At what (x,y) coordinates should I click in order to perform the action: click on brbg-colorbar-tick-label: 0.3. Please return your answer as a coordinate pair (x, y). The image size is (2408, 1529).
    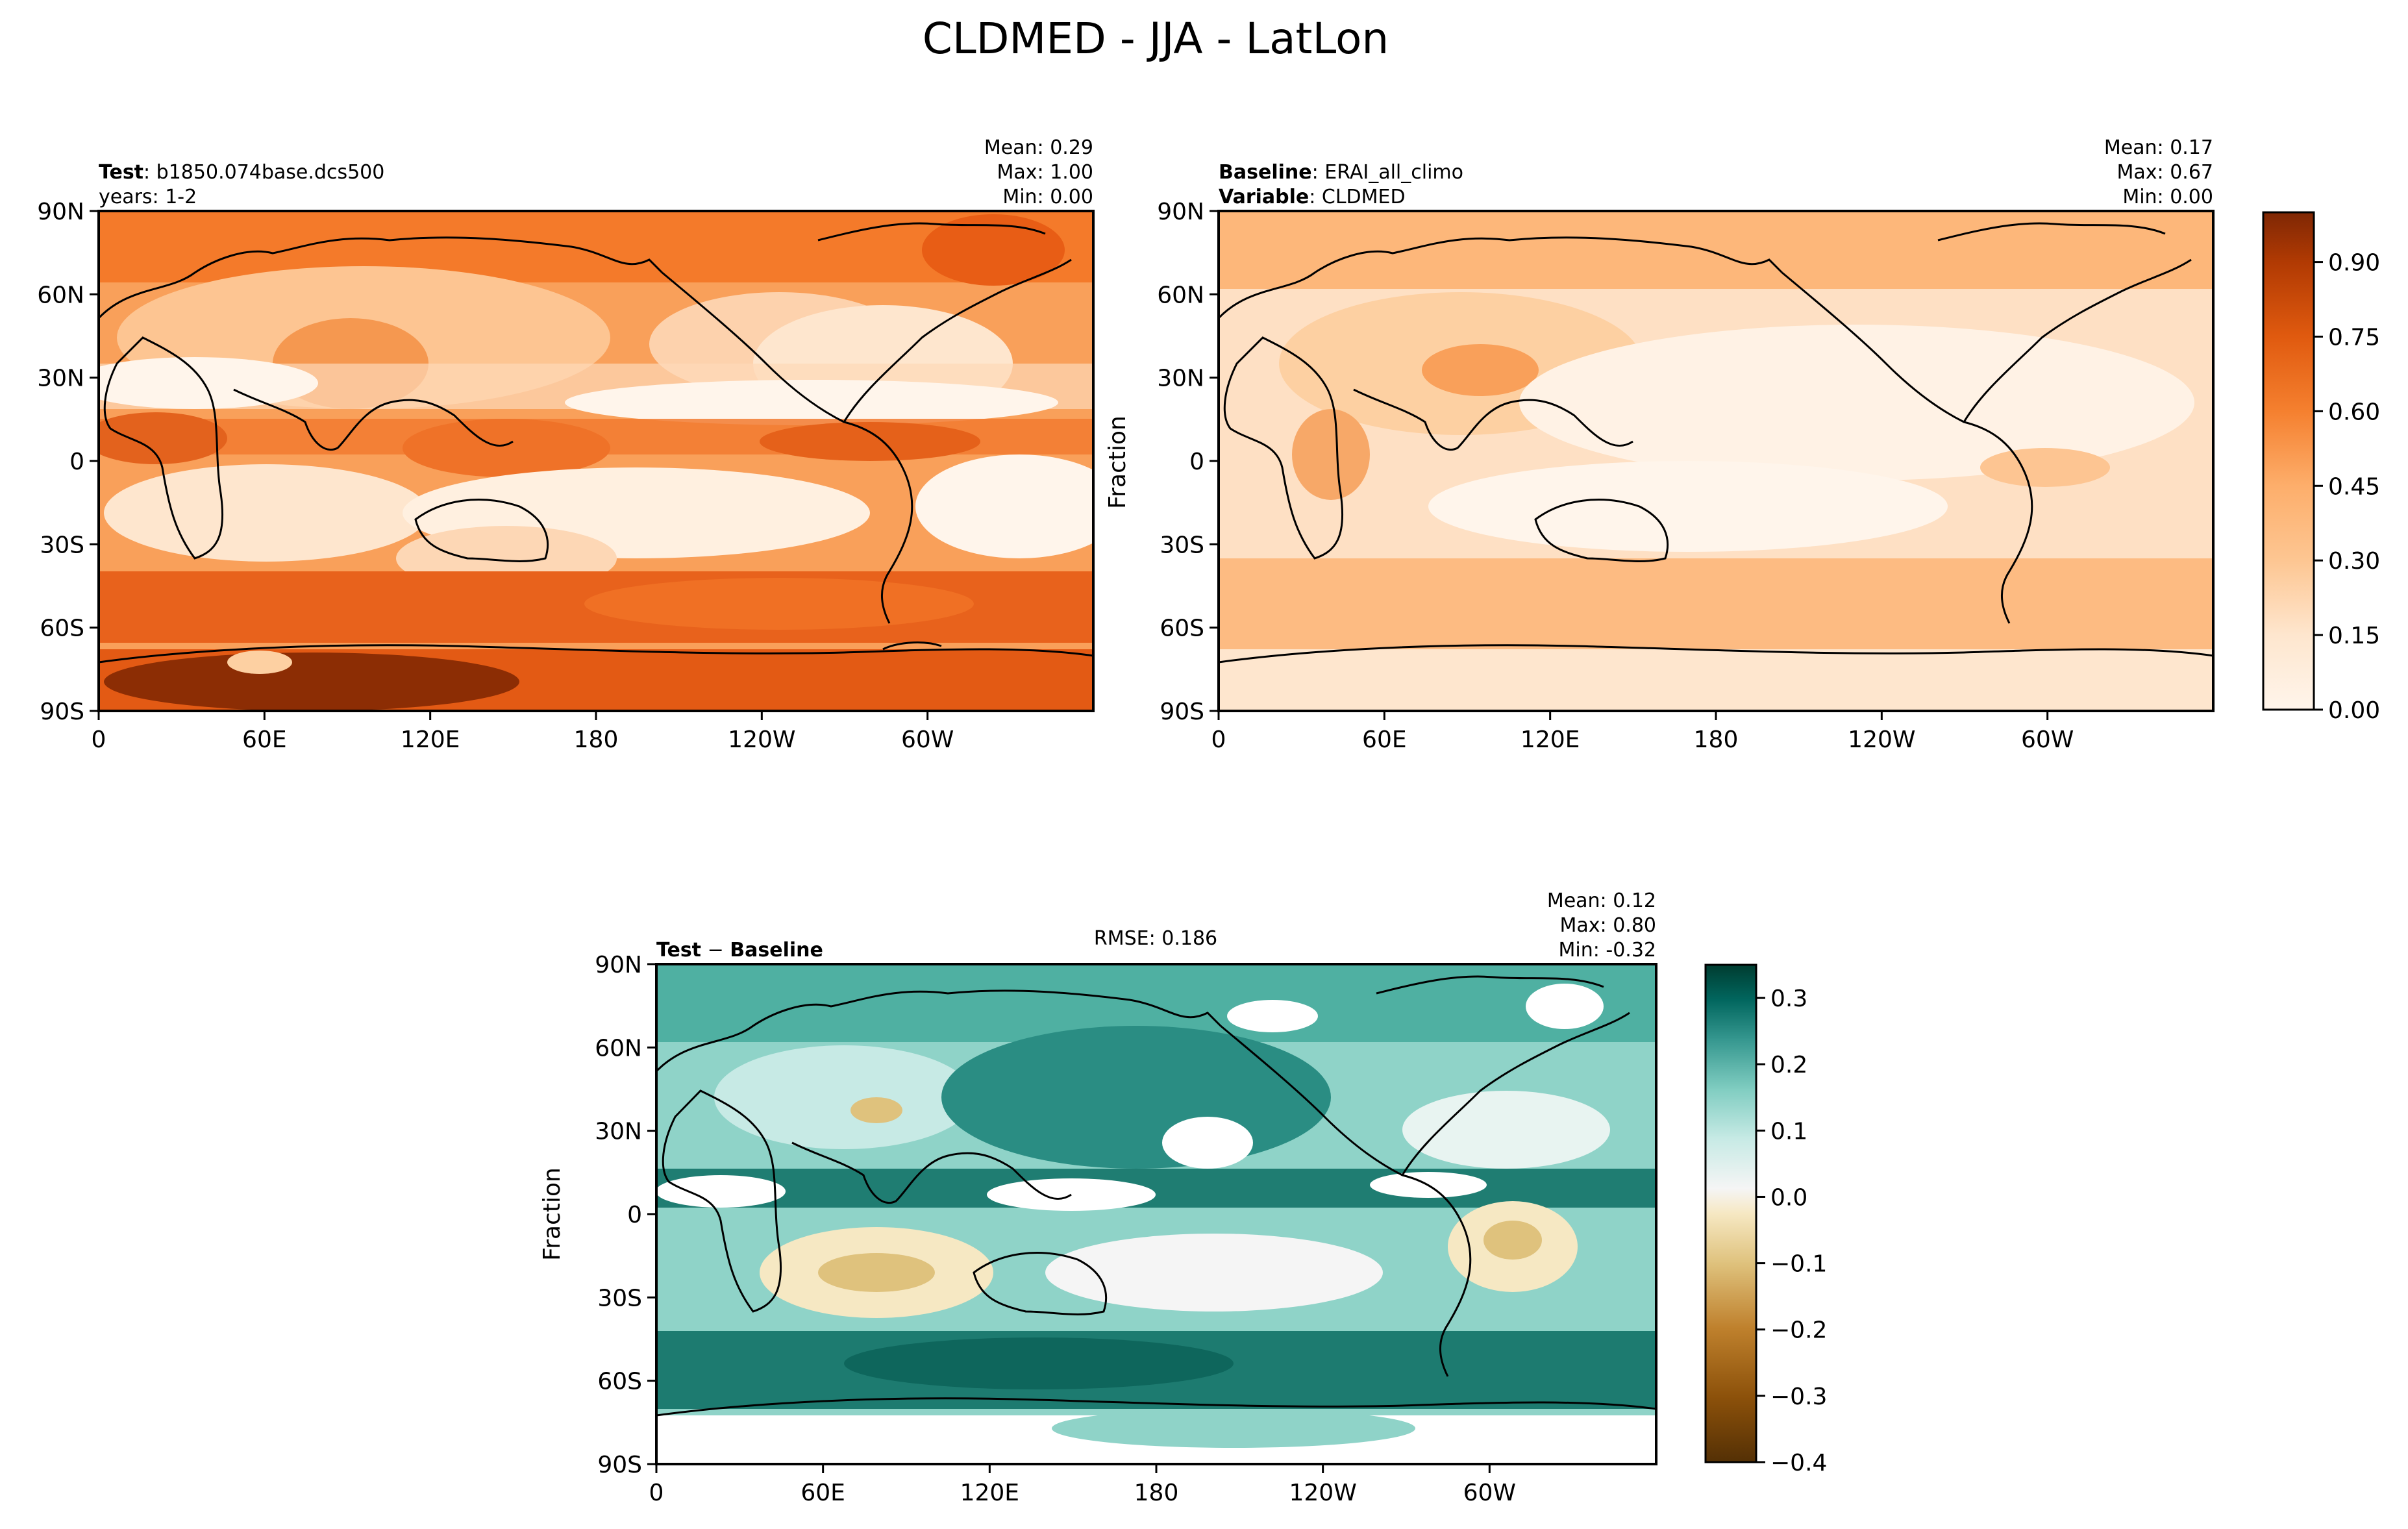
    Looking at the image, I should click on (1788, 999).